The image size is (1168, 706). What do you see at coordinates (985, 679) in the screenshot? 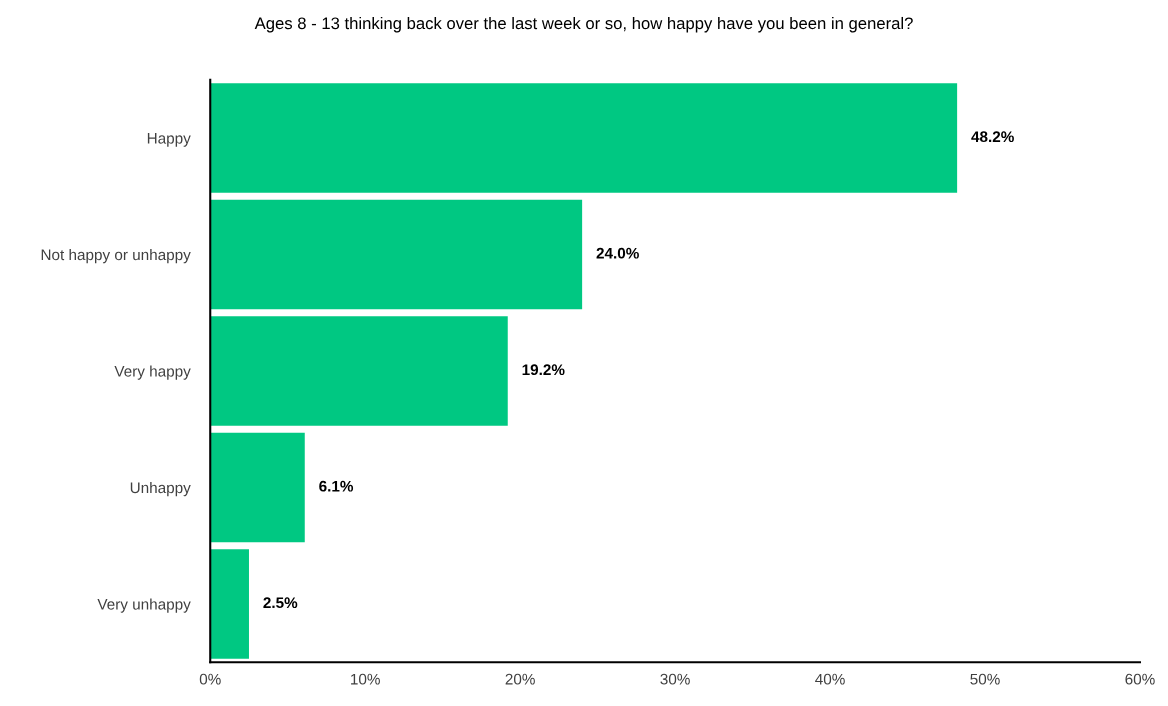
I see `x-tick-label: 50%` at bounding box center [985, 679].